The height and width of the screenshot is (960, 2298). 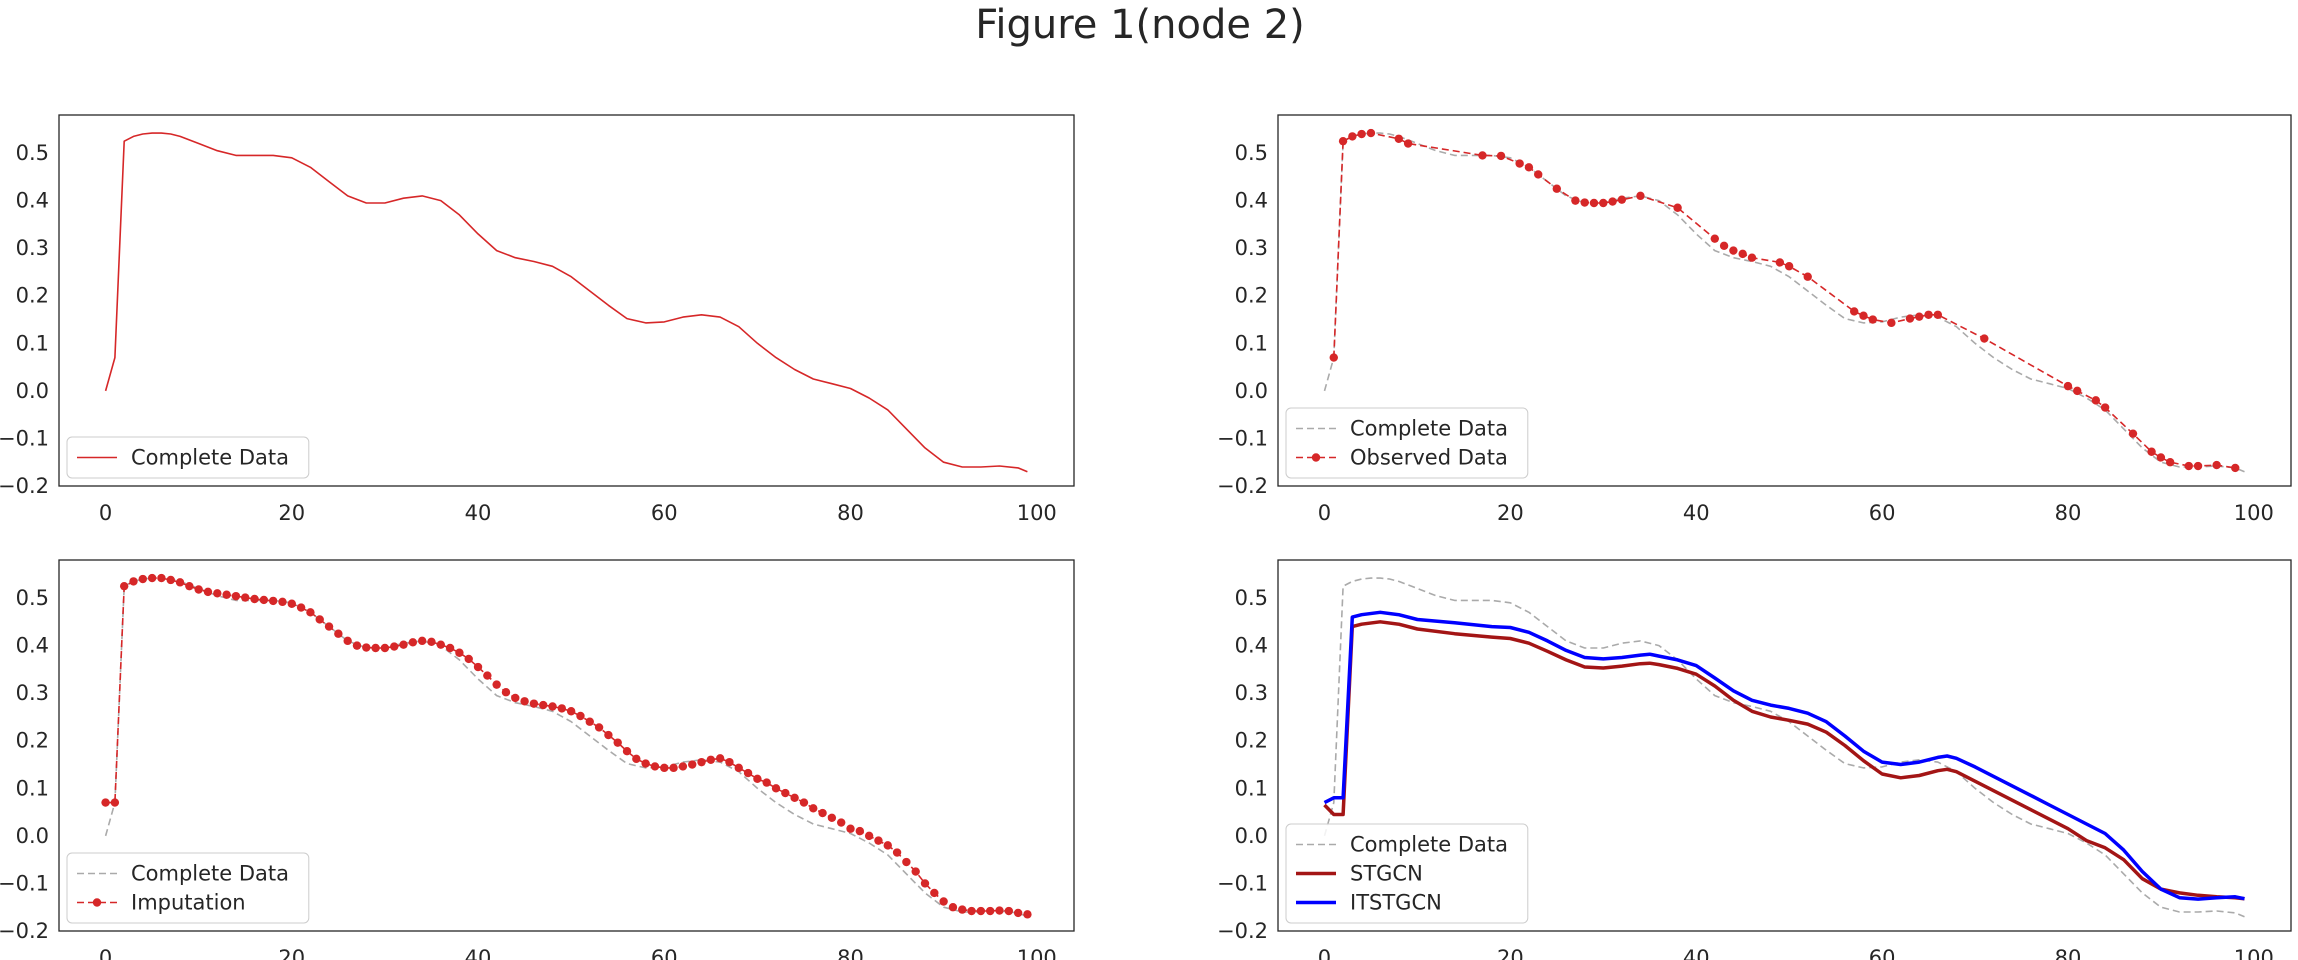 I want to click on plot-area, so click(x=566, y=302).